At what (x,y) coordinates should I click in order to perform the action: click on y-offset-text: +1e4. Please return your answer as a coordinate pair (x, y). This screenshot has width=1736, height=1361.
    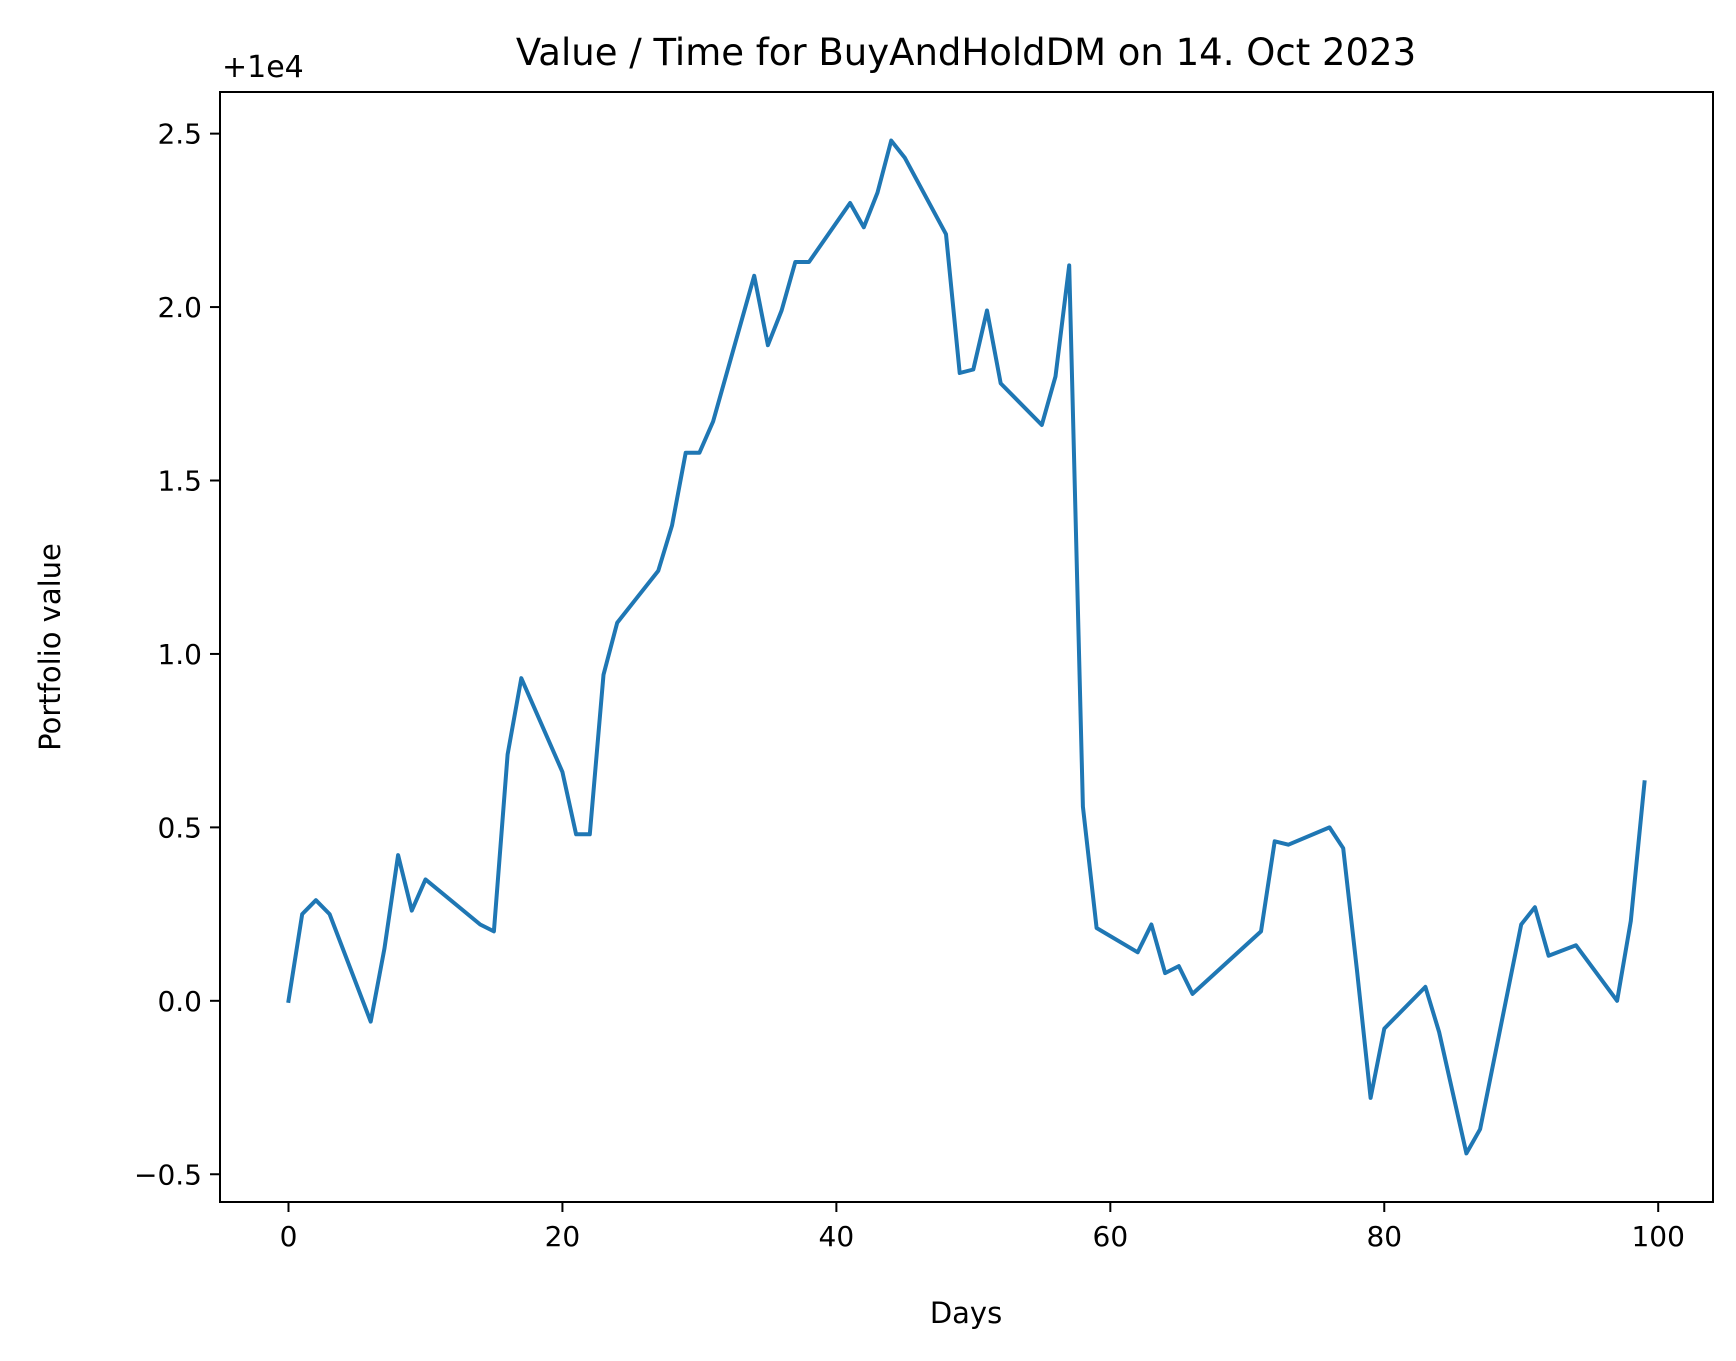
    Looking at the image, I should click on (263, 67).